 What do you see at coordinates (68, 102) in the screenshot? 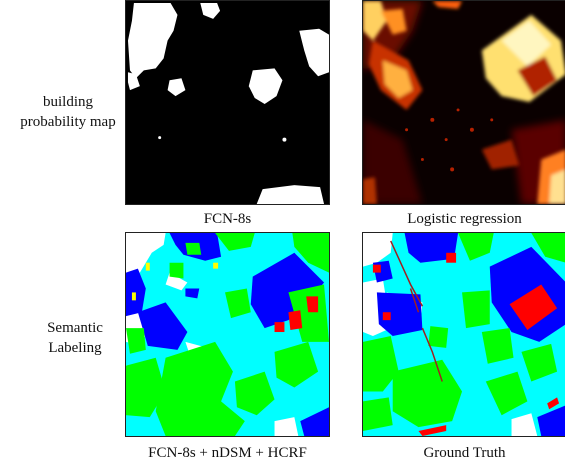
I see `row-label-line-1: building` at bounding box center [68, 102].